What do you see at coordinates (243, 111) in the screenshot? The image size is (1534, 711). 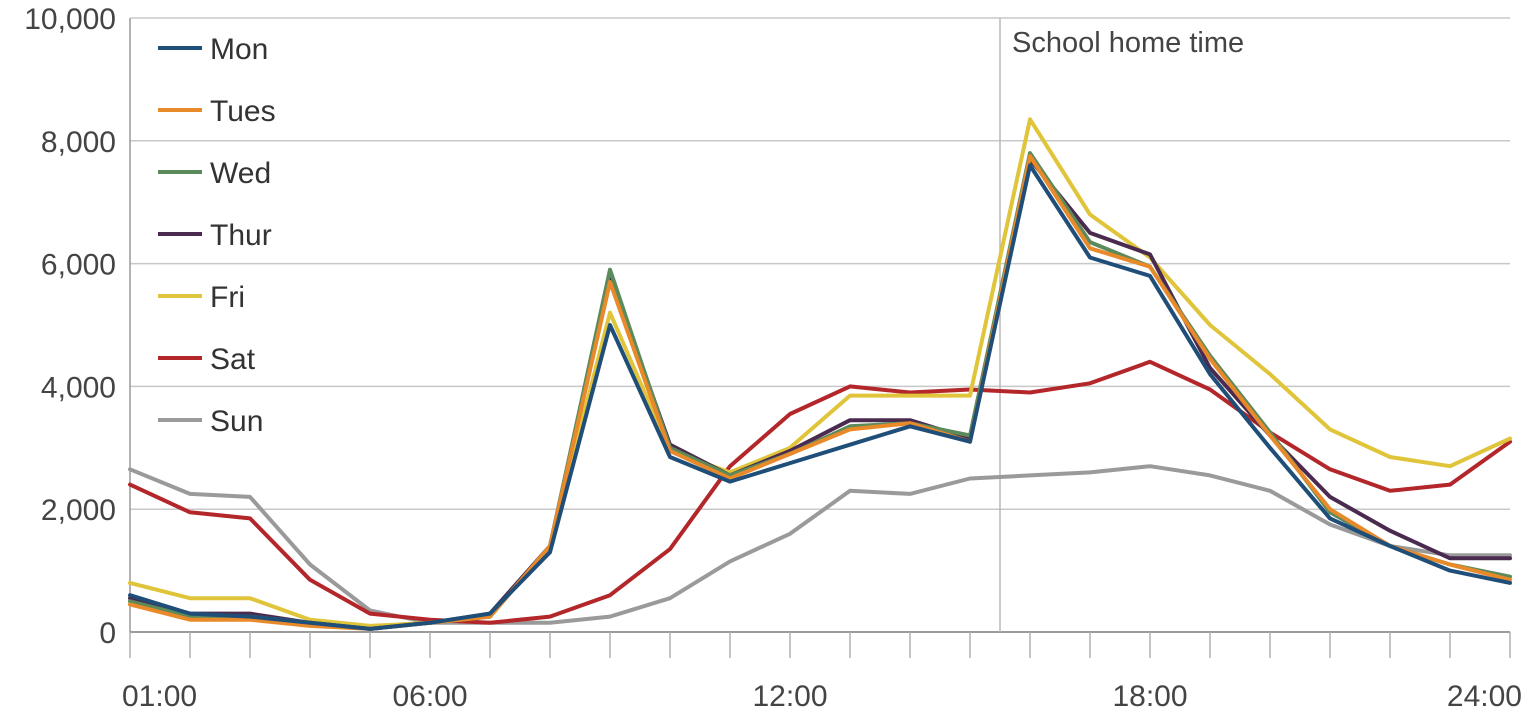 I see `legend-label: Tues` at bounding box center [243, 111].